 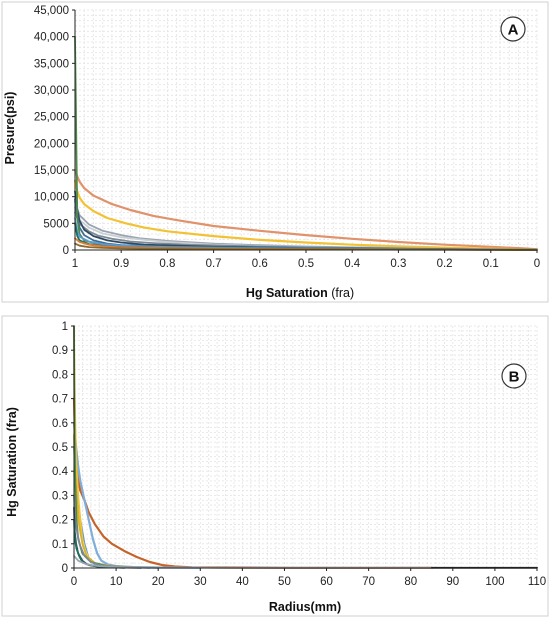 I want to click on panel-a-badge: A, so click(x=513, y=29).